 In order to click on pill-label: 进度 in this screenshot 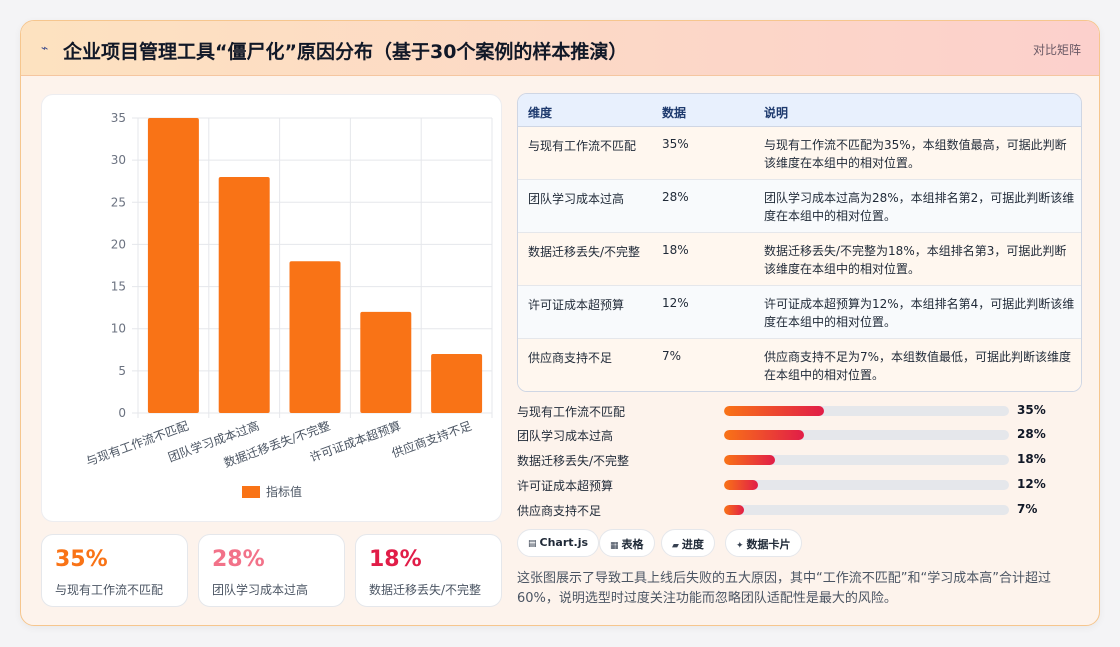, I will do `click(692, 544)`.